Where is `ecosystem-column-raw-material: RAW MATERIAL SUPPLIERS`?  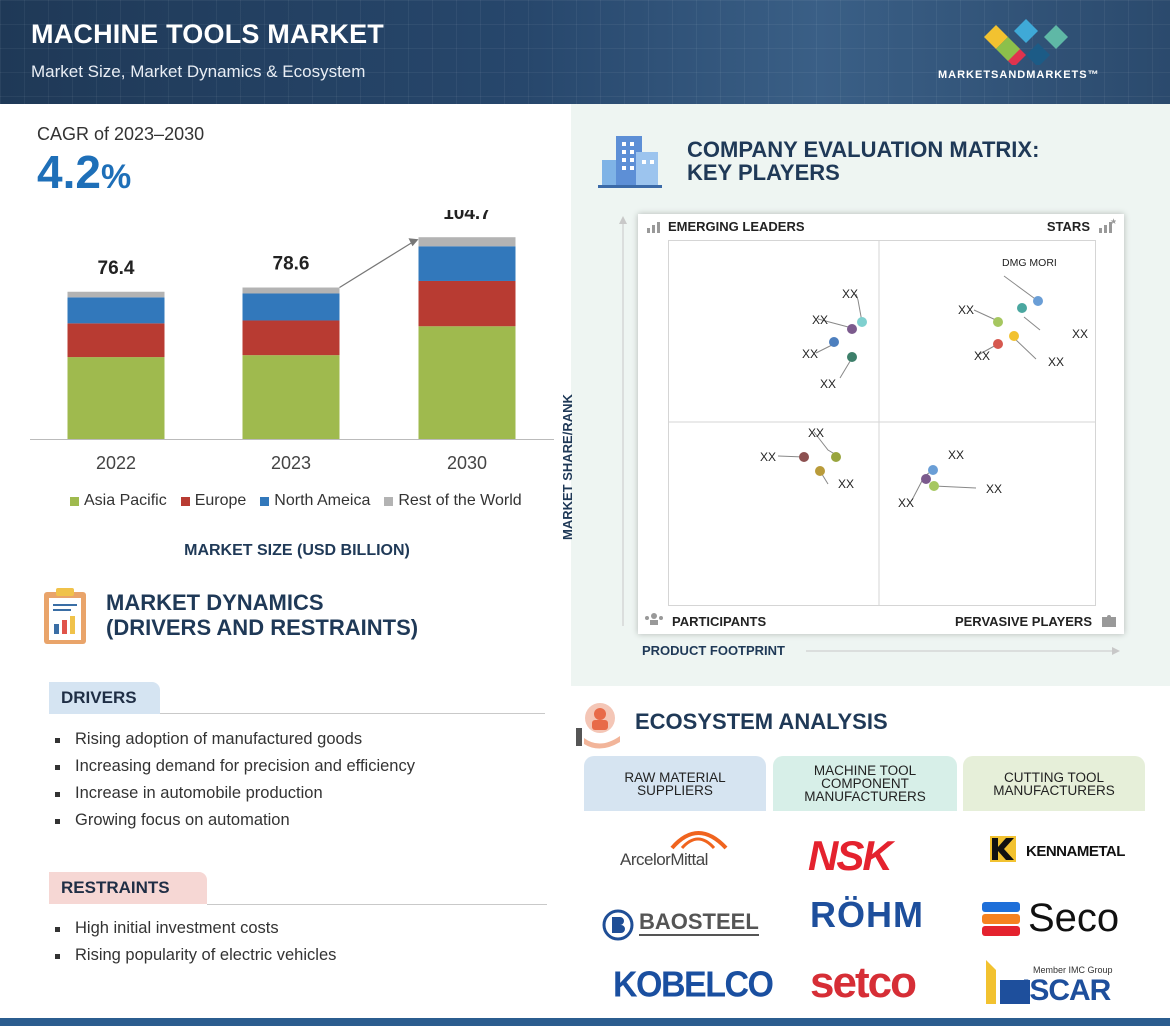 ecosystem-column-raw-material: RAW MATERIAL SUPPLIERS is located at coordinates (675, 783).